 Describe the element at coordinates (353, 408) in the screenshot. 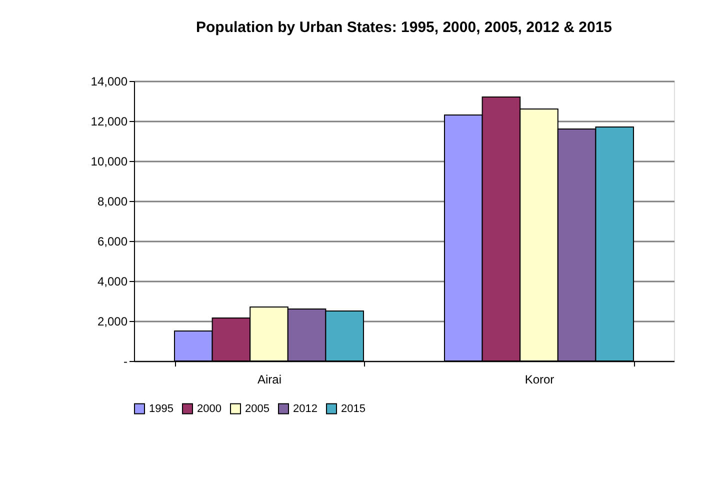

I see `legend-label: 2015` at that location.